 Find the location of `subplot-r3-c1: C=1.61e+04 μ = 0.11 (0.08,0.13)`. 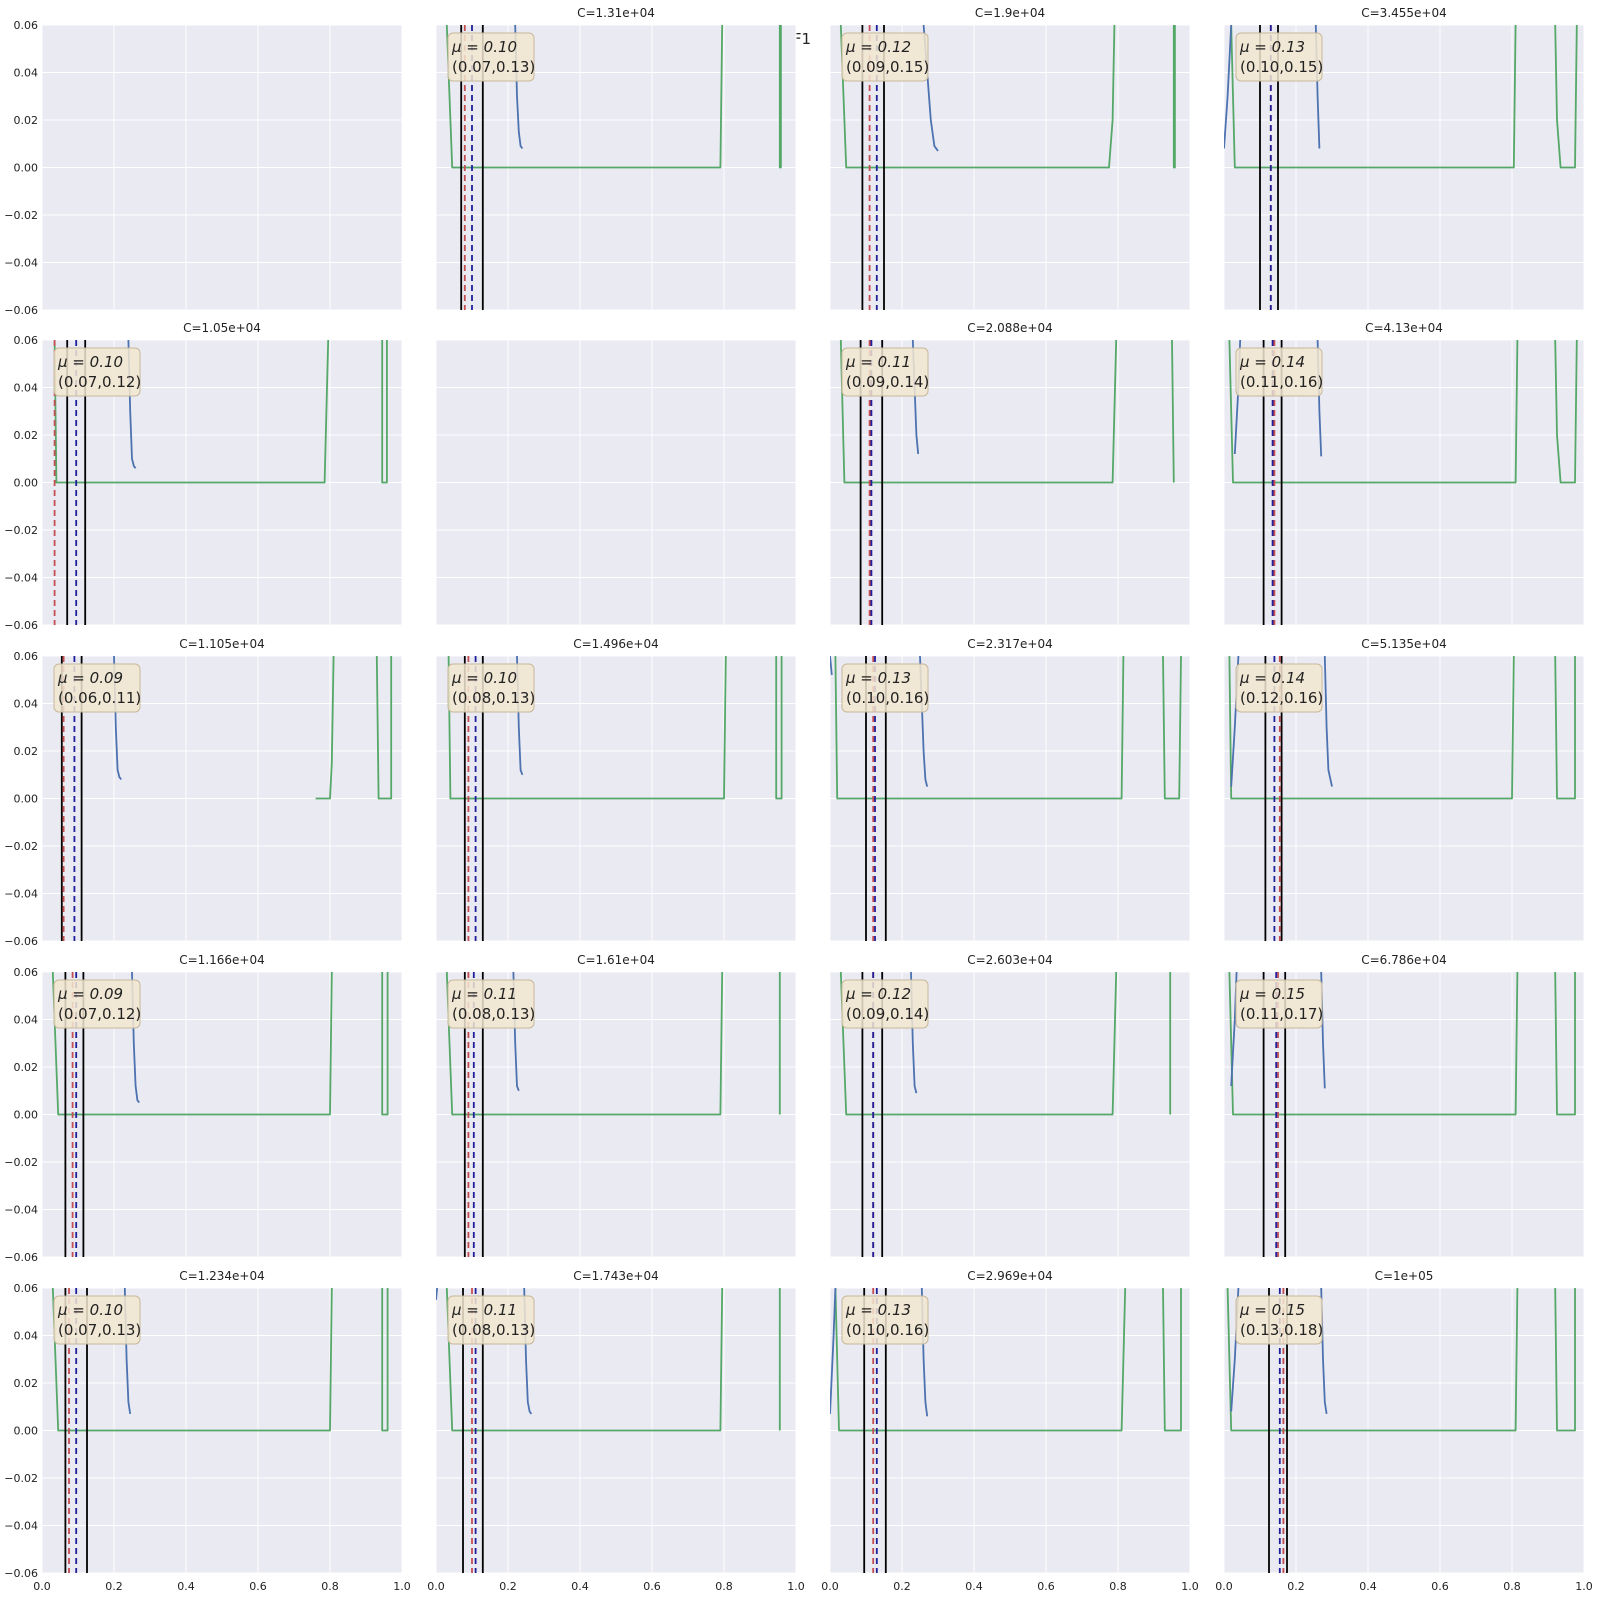

subplot-r3-c1: C=1.61e+04 μ = 0.11 (0.08,0.13) is located at coordinates (616, 1105).